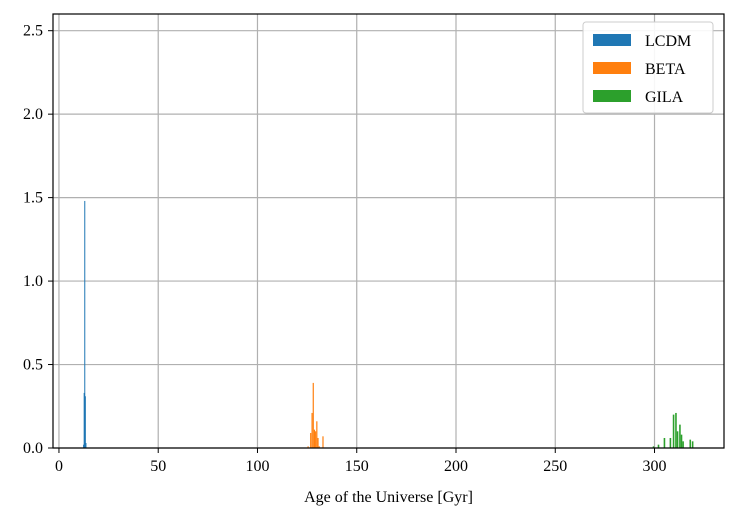 This screenshot has width=737, height=519. I want to click on x-axis-ticks: 0 50 100 150 200 250 300, so click(361, 461).